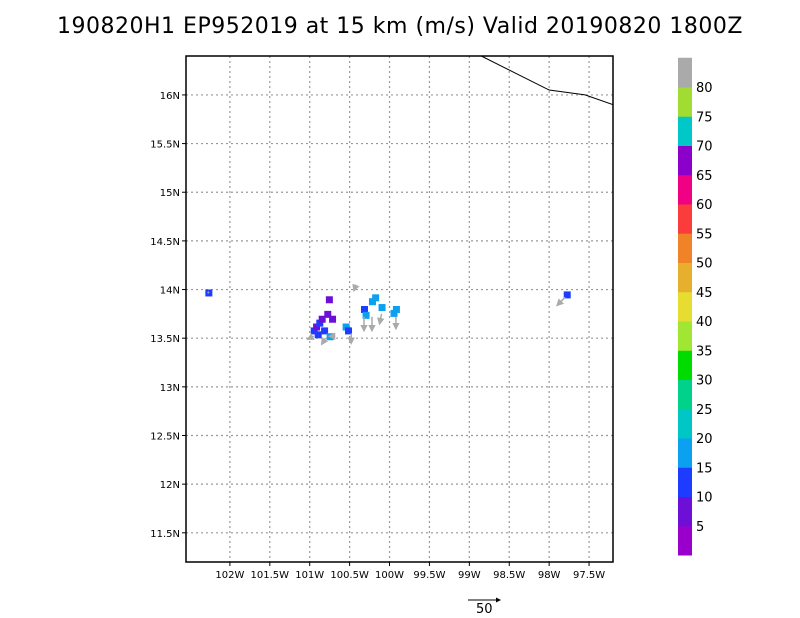  What do you see at coordinates (704, 439) in the screenshot?
I see `colorbar-label: 20` at bounding box center [704, 439].